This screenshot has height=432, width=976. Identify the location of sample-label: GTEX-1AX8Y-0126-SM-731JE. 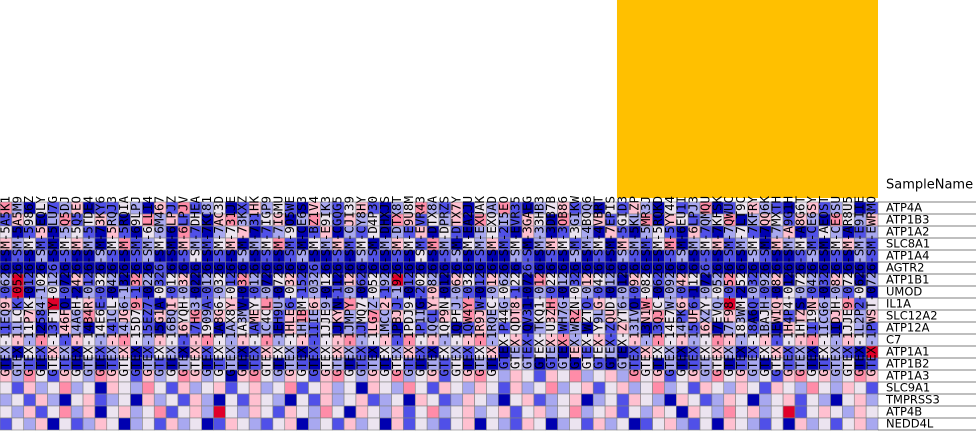
(230, 286).